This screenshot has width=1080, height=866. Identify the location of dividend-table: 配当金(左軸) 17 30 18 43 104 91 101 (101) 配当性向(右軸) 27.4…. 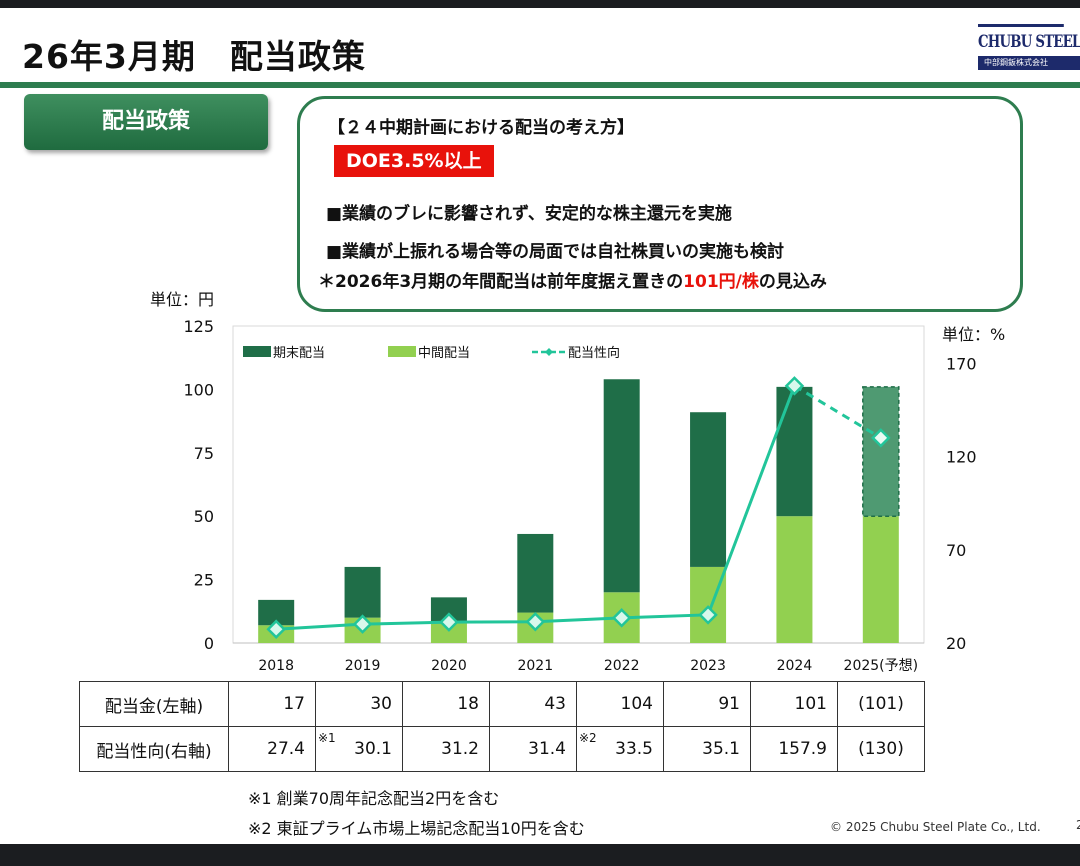
(502, 726).